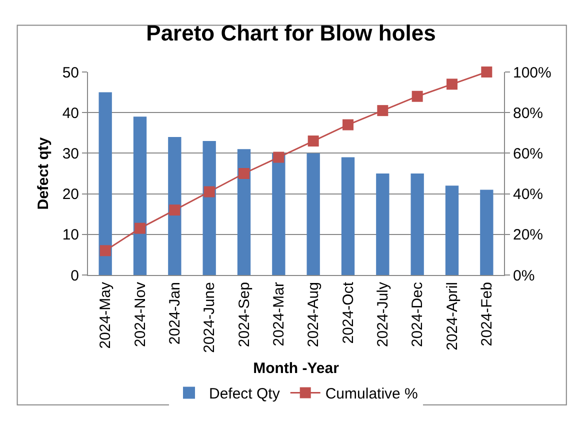 Image resolution: width=582 pixels, height=421 pixels. What do you see at coordinates (532, 73) in the screenshot?
I see `y2-tick-label: 100%` at bounding box center [532, 73].